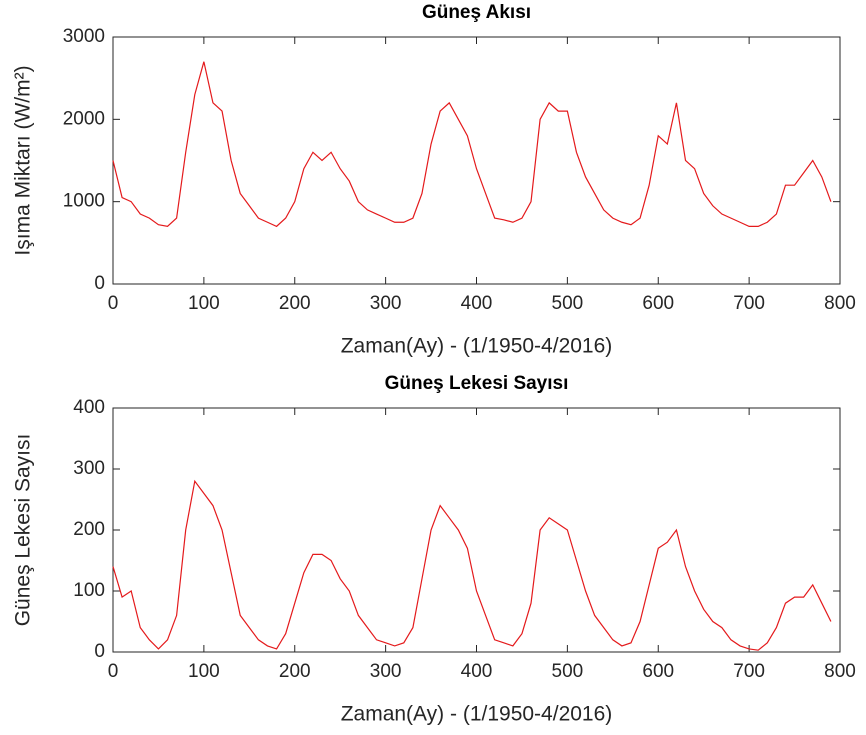 This screenshot has width=866, height=735. What do you see at coordinates (89, 468) in the screenshot?
I see `y-tick-label: 300` at bounding box center [89, 468].